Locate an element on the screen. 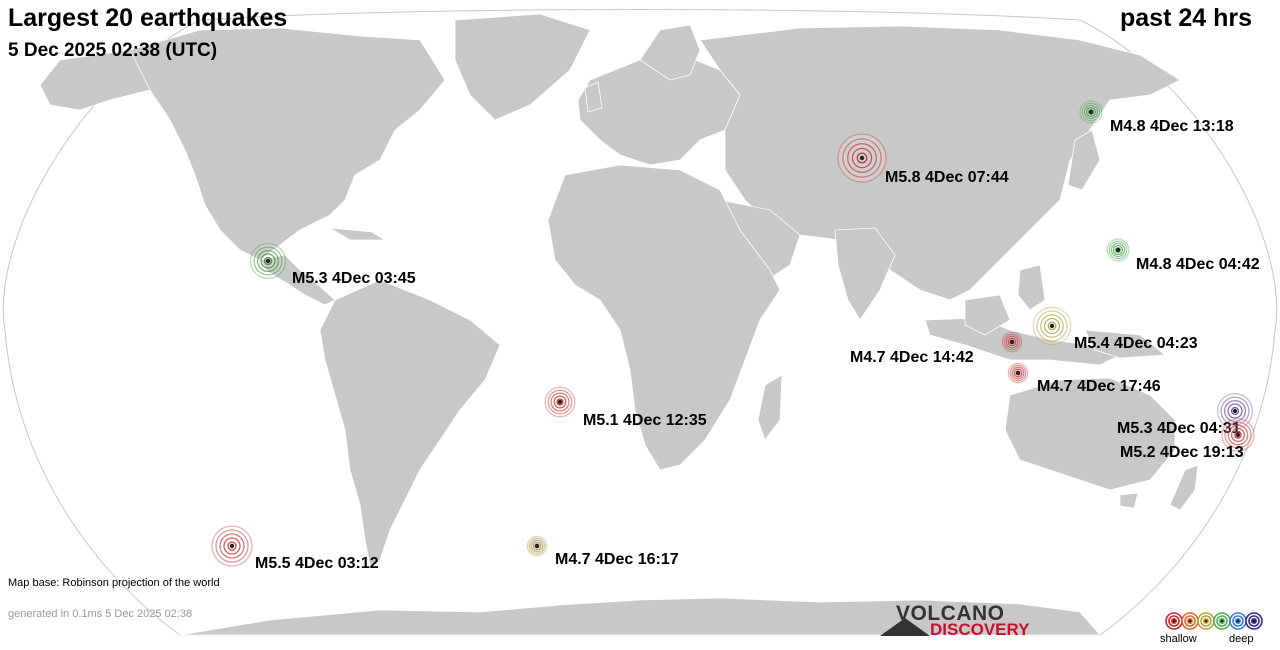 Image resolution: width=1280 pixels, height=650 pixels. land-antarctica is located at coordinates (640, 616).